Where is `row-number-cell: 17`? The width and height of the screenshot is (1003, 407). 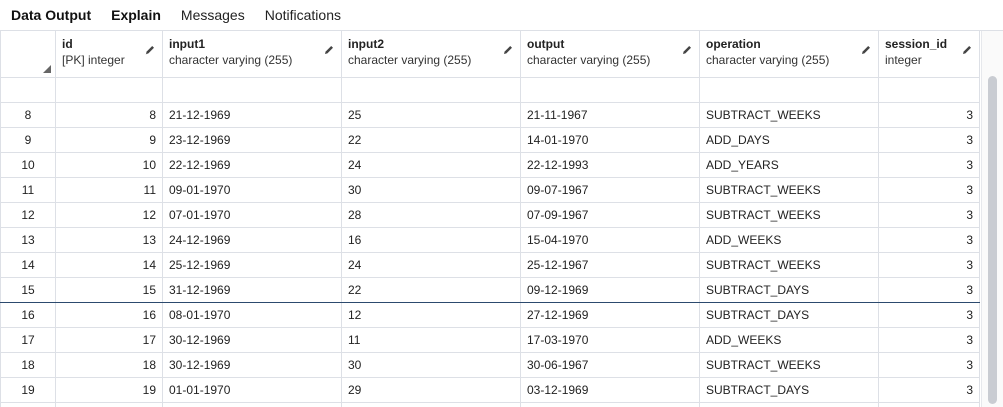 row-number-cell: 17 is located at coordinates (28, 339).